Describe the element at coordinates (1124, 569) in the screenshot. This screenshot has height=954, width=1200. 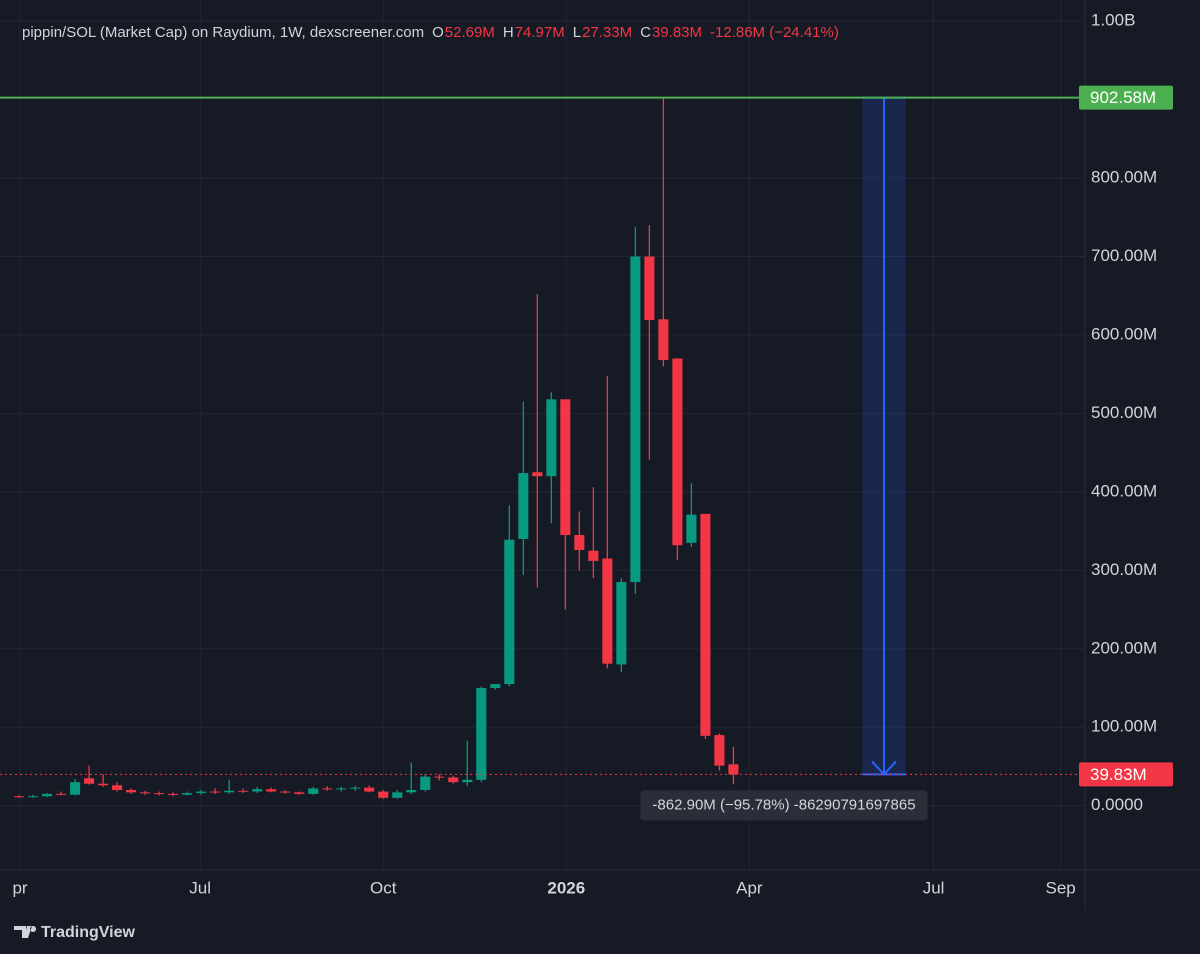
I see `y-tick-label: 300.00M` at that location.